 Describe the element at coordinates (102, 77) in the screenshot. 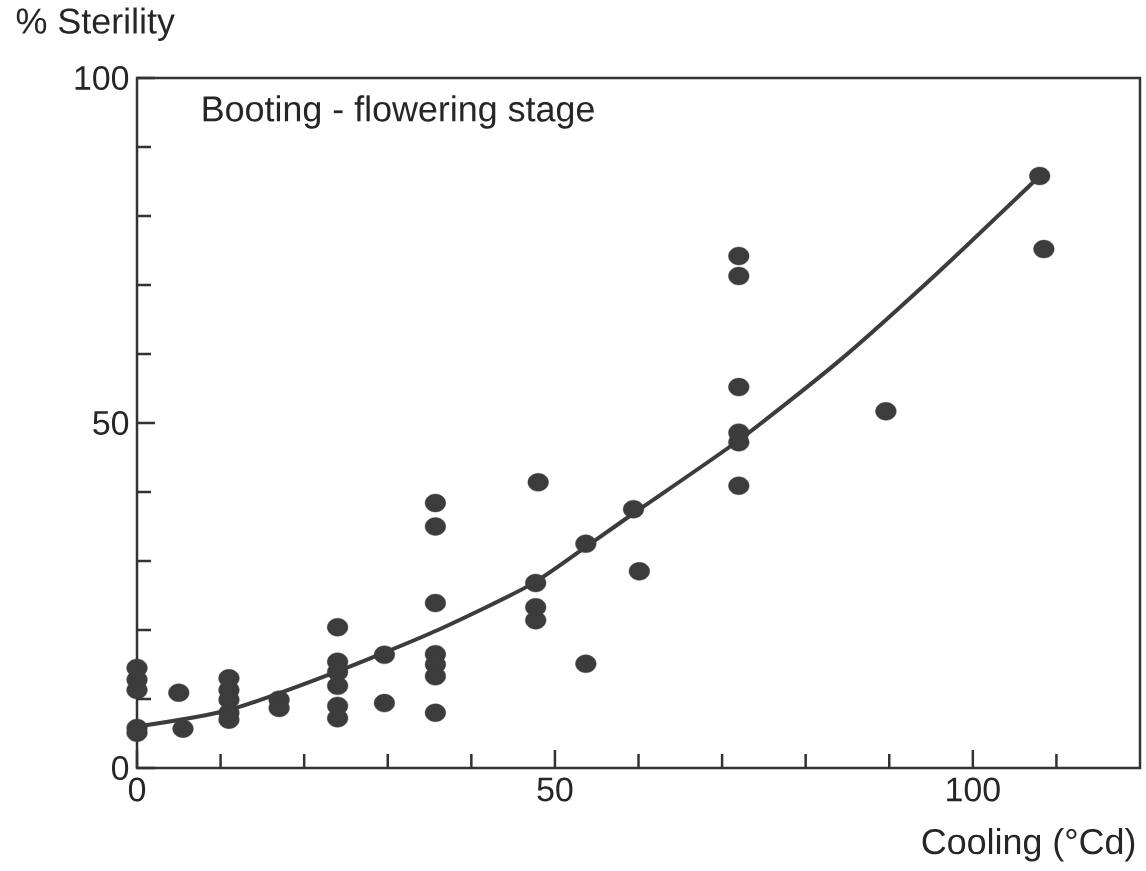

I see `y-tick-label: 100` at that location.